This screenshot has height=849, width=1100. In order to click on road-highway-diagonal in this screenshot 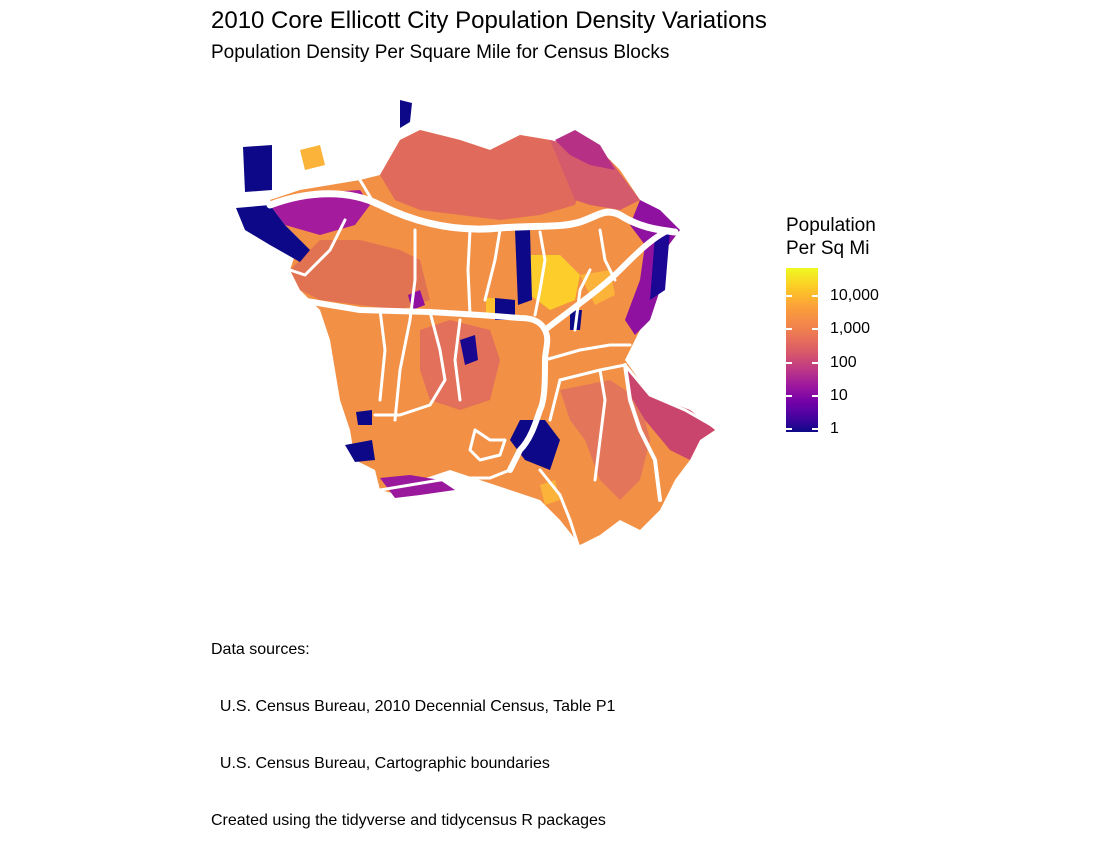, I will do `click(605, 281)`.